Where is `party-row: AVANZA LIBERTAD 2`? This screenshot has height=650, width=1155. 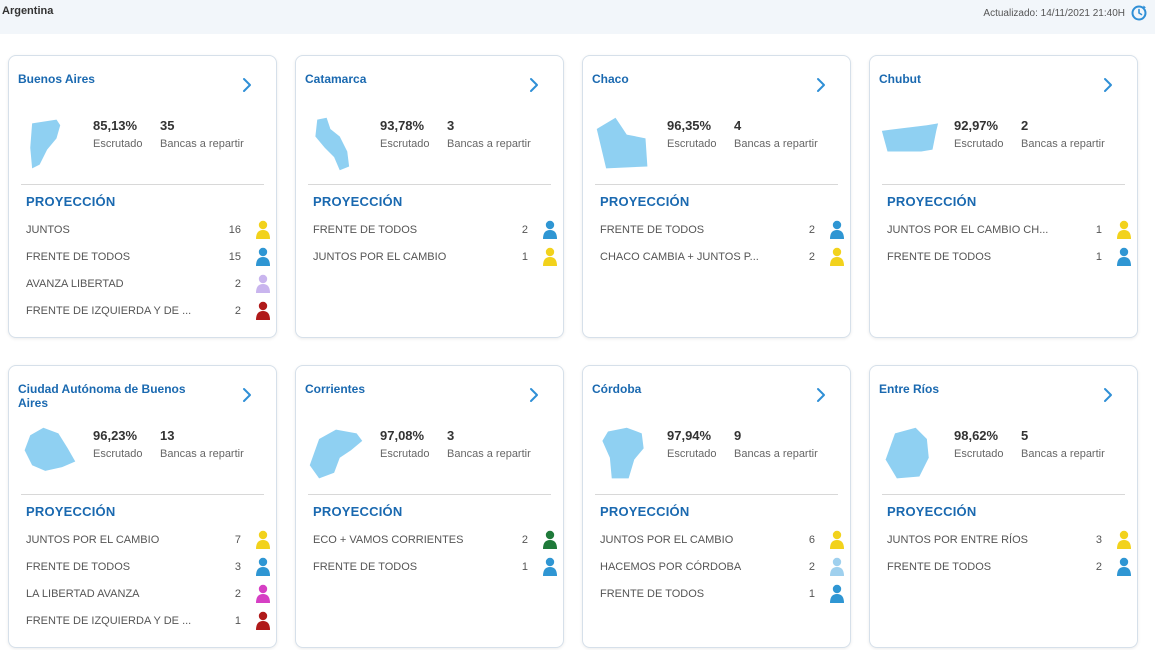
party-row: AVANZA LIBERTAD 2 is located at coordinates (148, 285).